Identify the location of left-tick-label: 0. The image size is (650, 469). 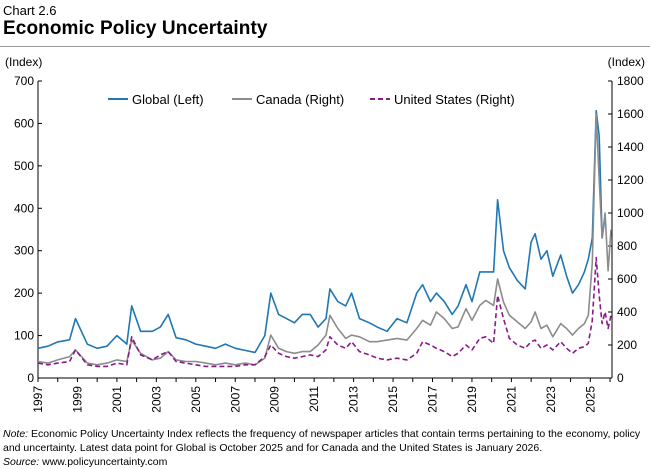
(30, 378).